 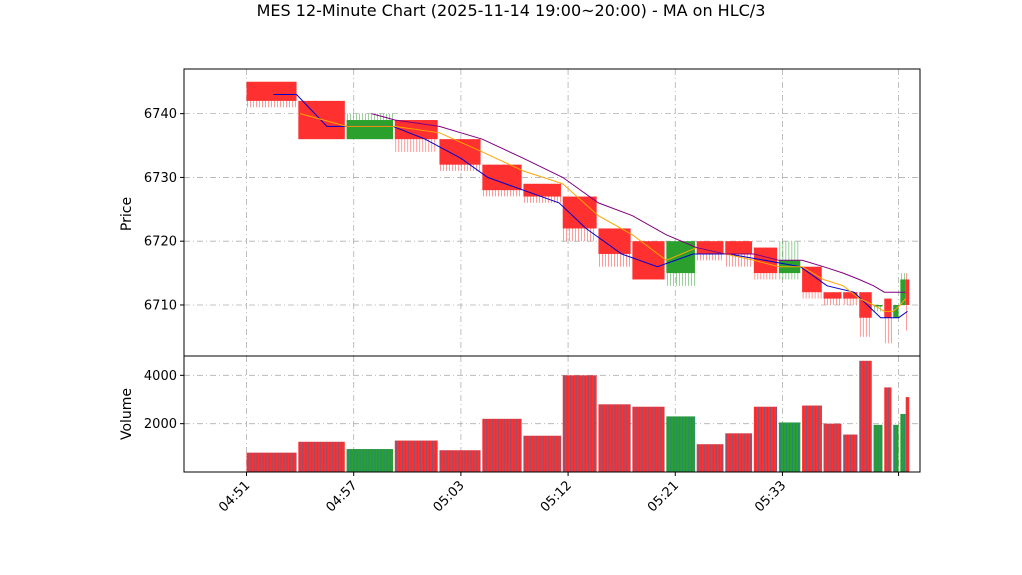 I want to click on x-ticks: 04:51 04:57 05:03 05:12 05:21 05:33, so click(x=558, y=493).